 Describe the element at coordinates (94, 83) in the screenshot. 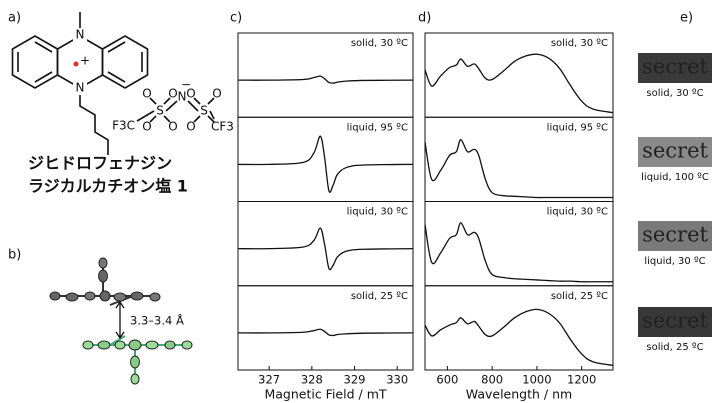

I see `alkyl` at that location.